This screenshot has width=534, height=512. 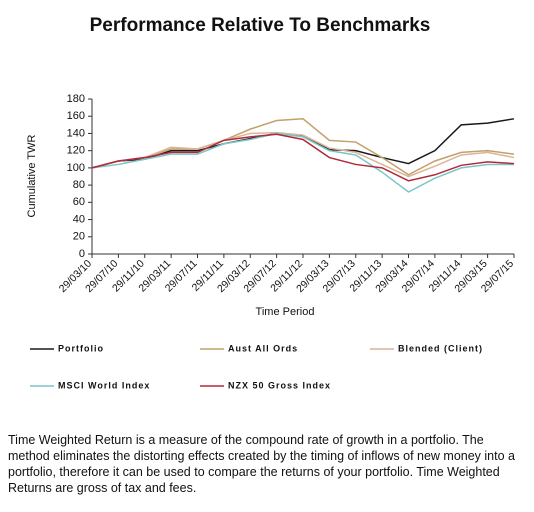 I want to click on y-tick-label: 140, so click(x=76, y=133).